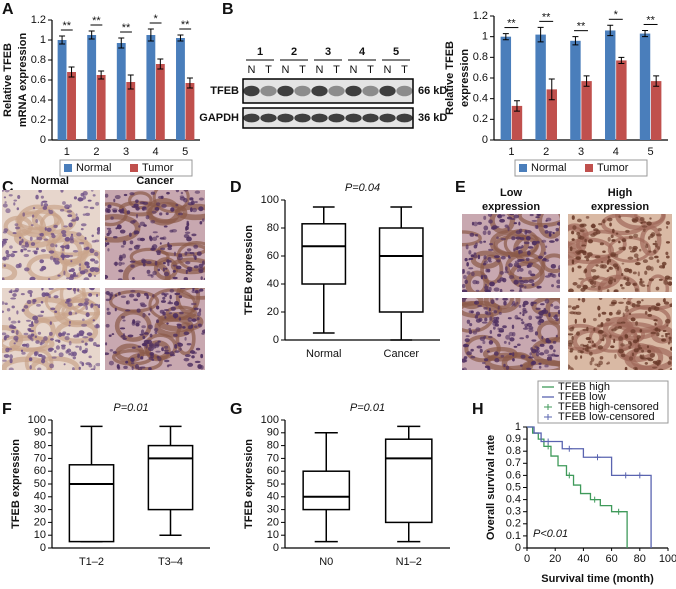 The width and height of the screenshot is (676, 589). What do you see at coordinates (23, 80) in the screenshot?
I see `y-axis-label: mRNA expression` at bounding box center [23, 80].